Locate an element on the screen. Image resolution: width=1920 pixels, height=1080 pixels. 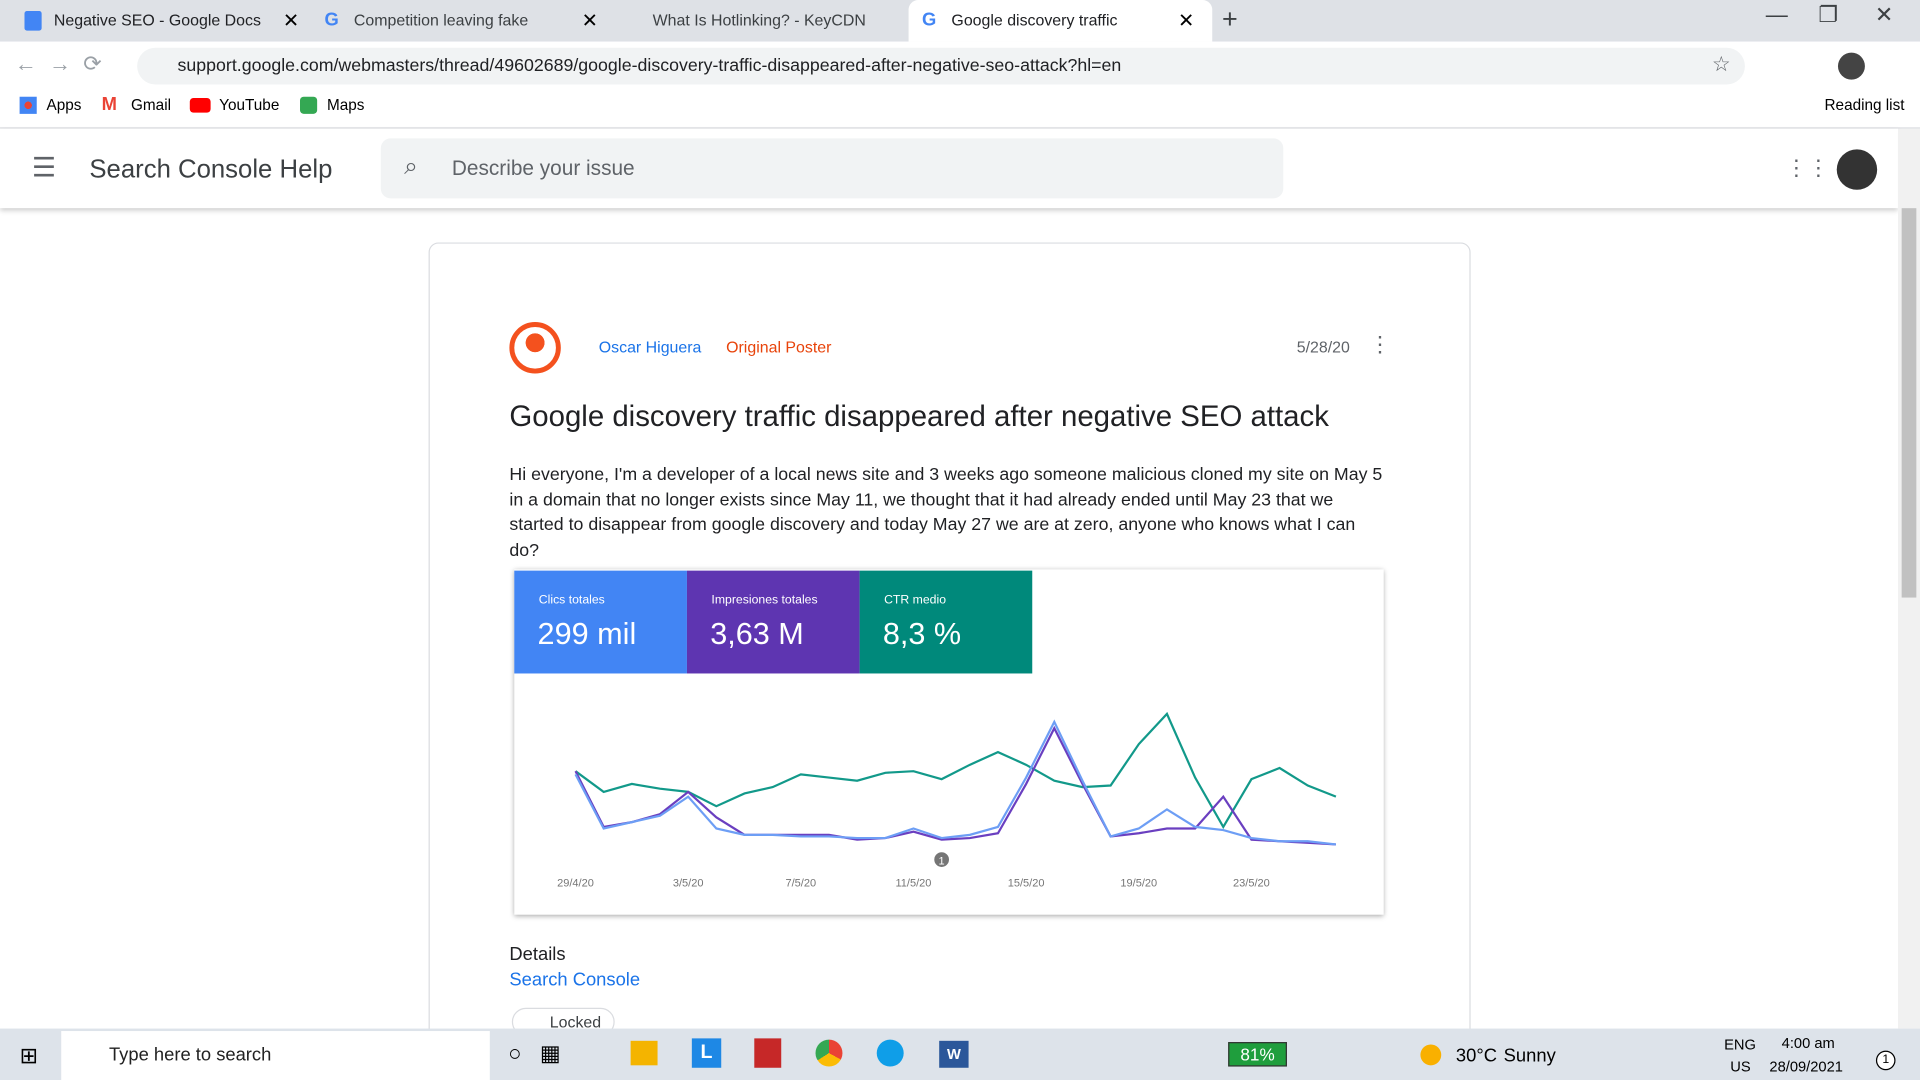
metric-value: 3,63 M is located at coordinates (757, 634).